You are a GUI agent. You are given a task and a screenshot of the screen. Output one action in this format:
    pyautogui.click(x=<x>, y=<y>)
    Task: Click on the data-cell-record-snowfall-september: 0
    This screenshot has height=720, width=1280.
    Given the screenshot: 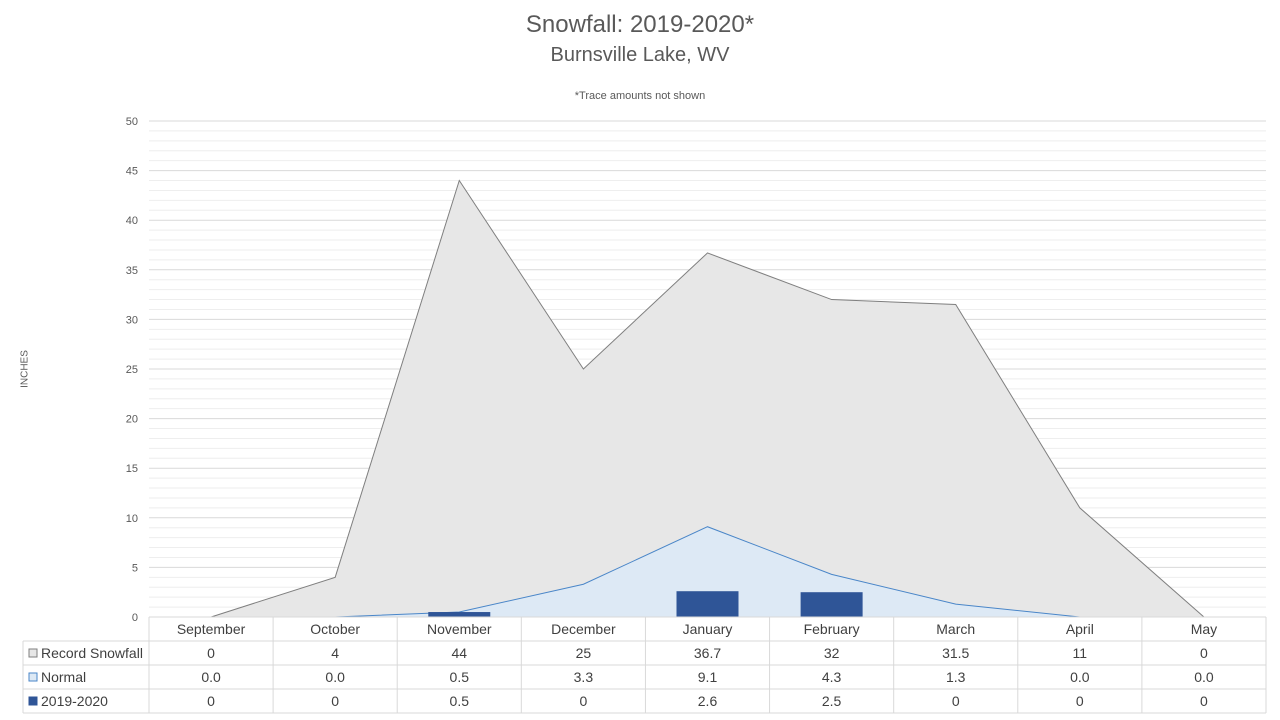 What is the action you would take?
    pyautogui.click(x=211, y=653)
    